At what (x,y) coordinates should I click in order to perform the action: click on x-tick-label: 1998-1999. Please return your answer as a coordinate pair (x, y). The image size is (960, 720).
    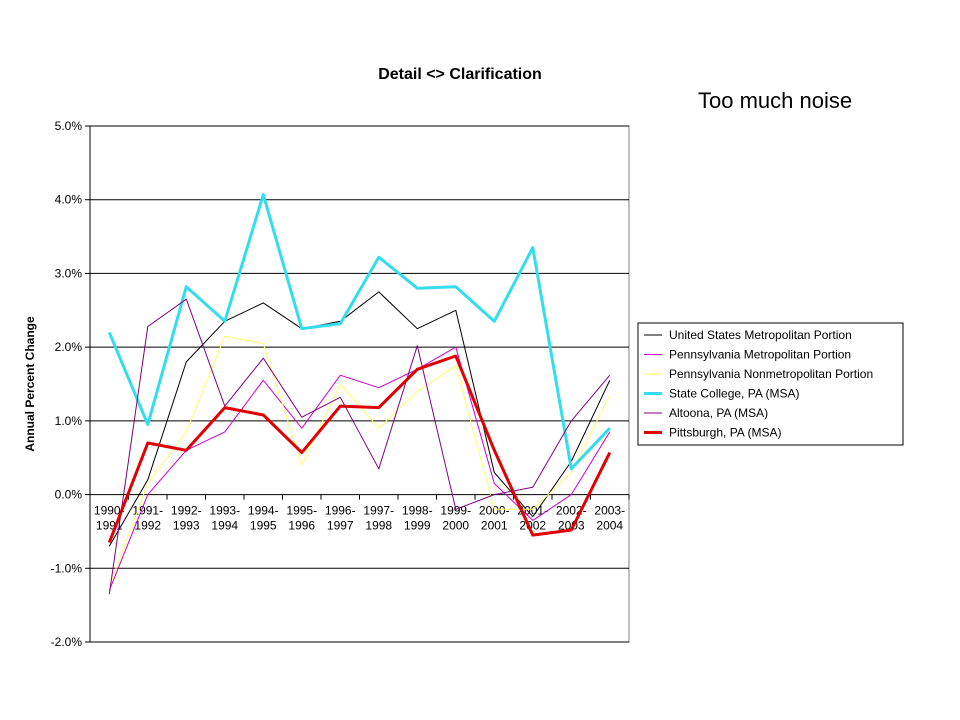
    Looking at the image, I should click on (417, 518).